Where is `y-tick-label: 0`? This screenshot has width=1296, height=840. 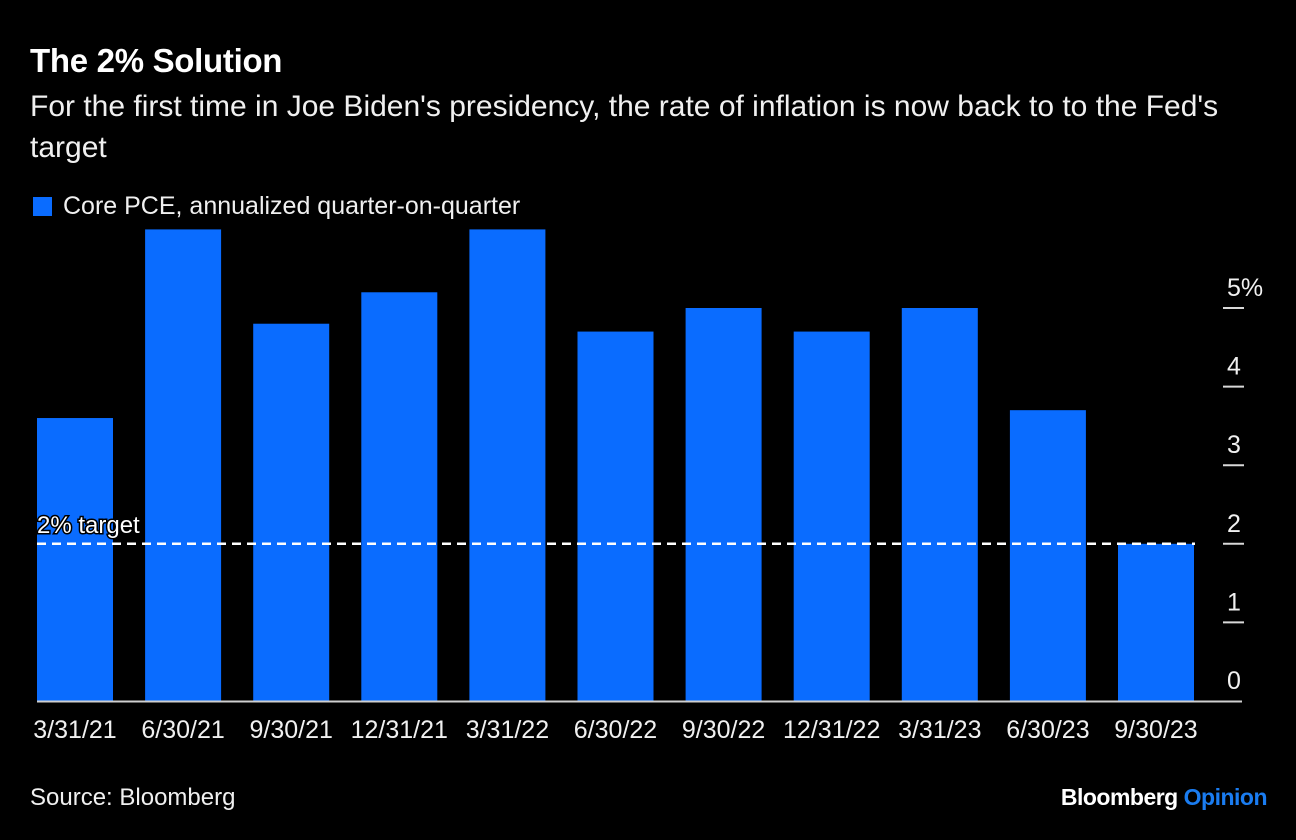 y-tick-label: 0 is located at coordinates (1234, 681).